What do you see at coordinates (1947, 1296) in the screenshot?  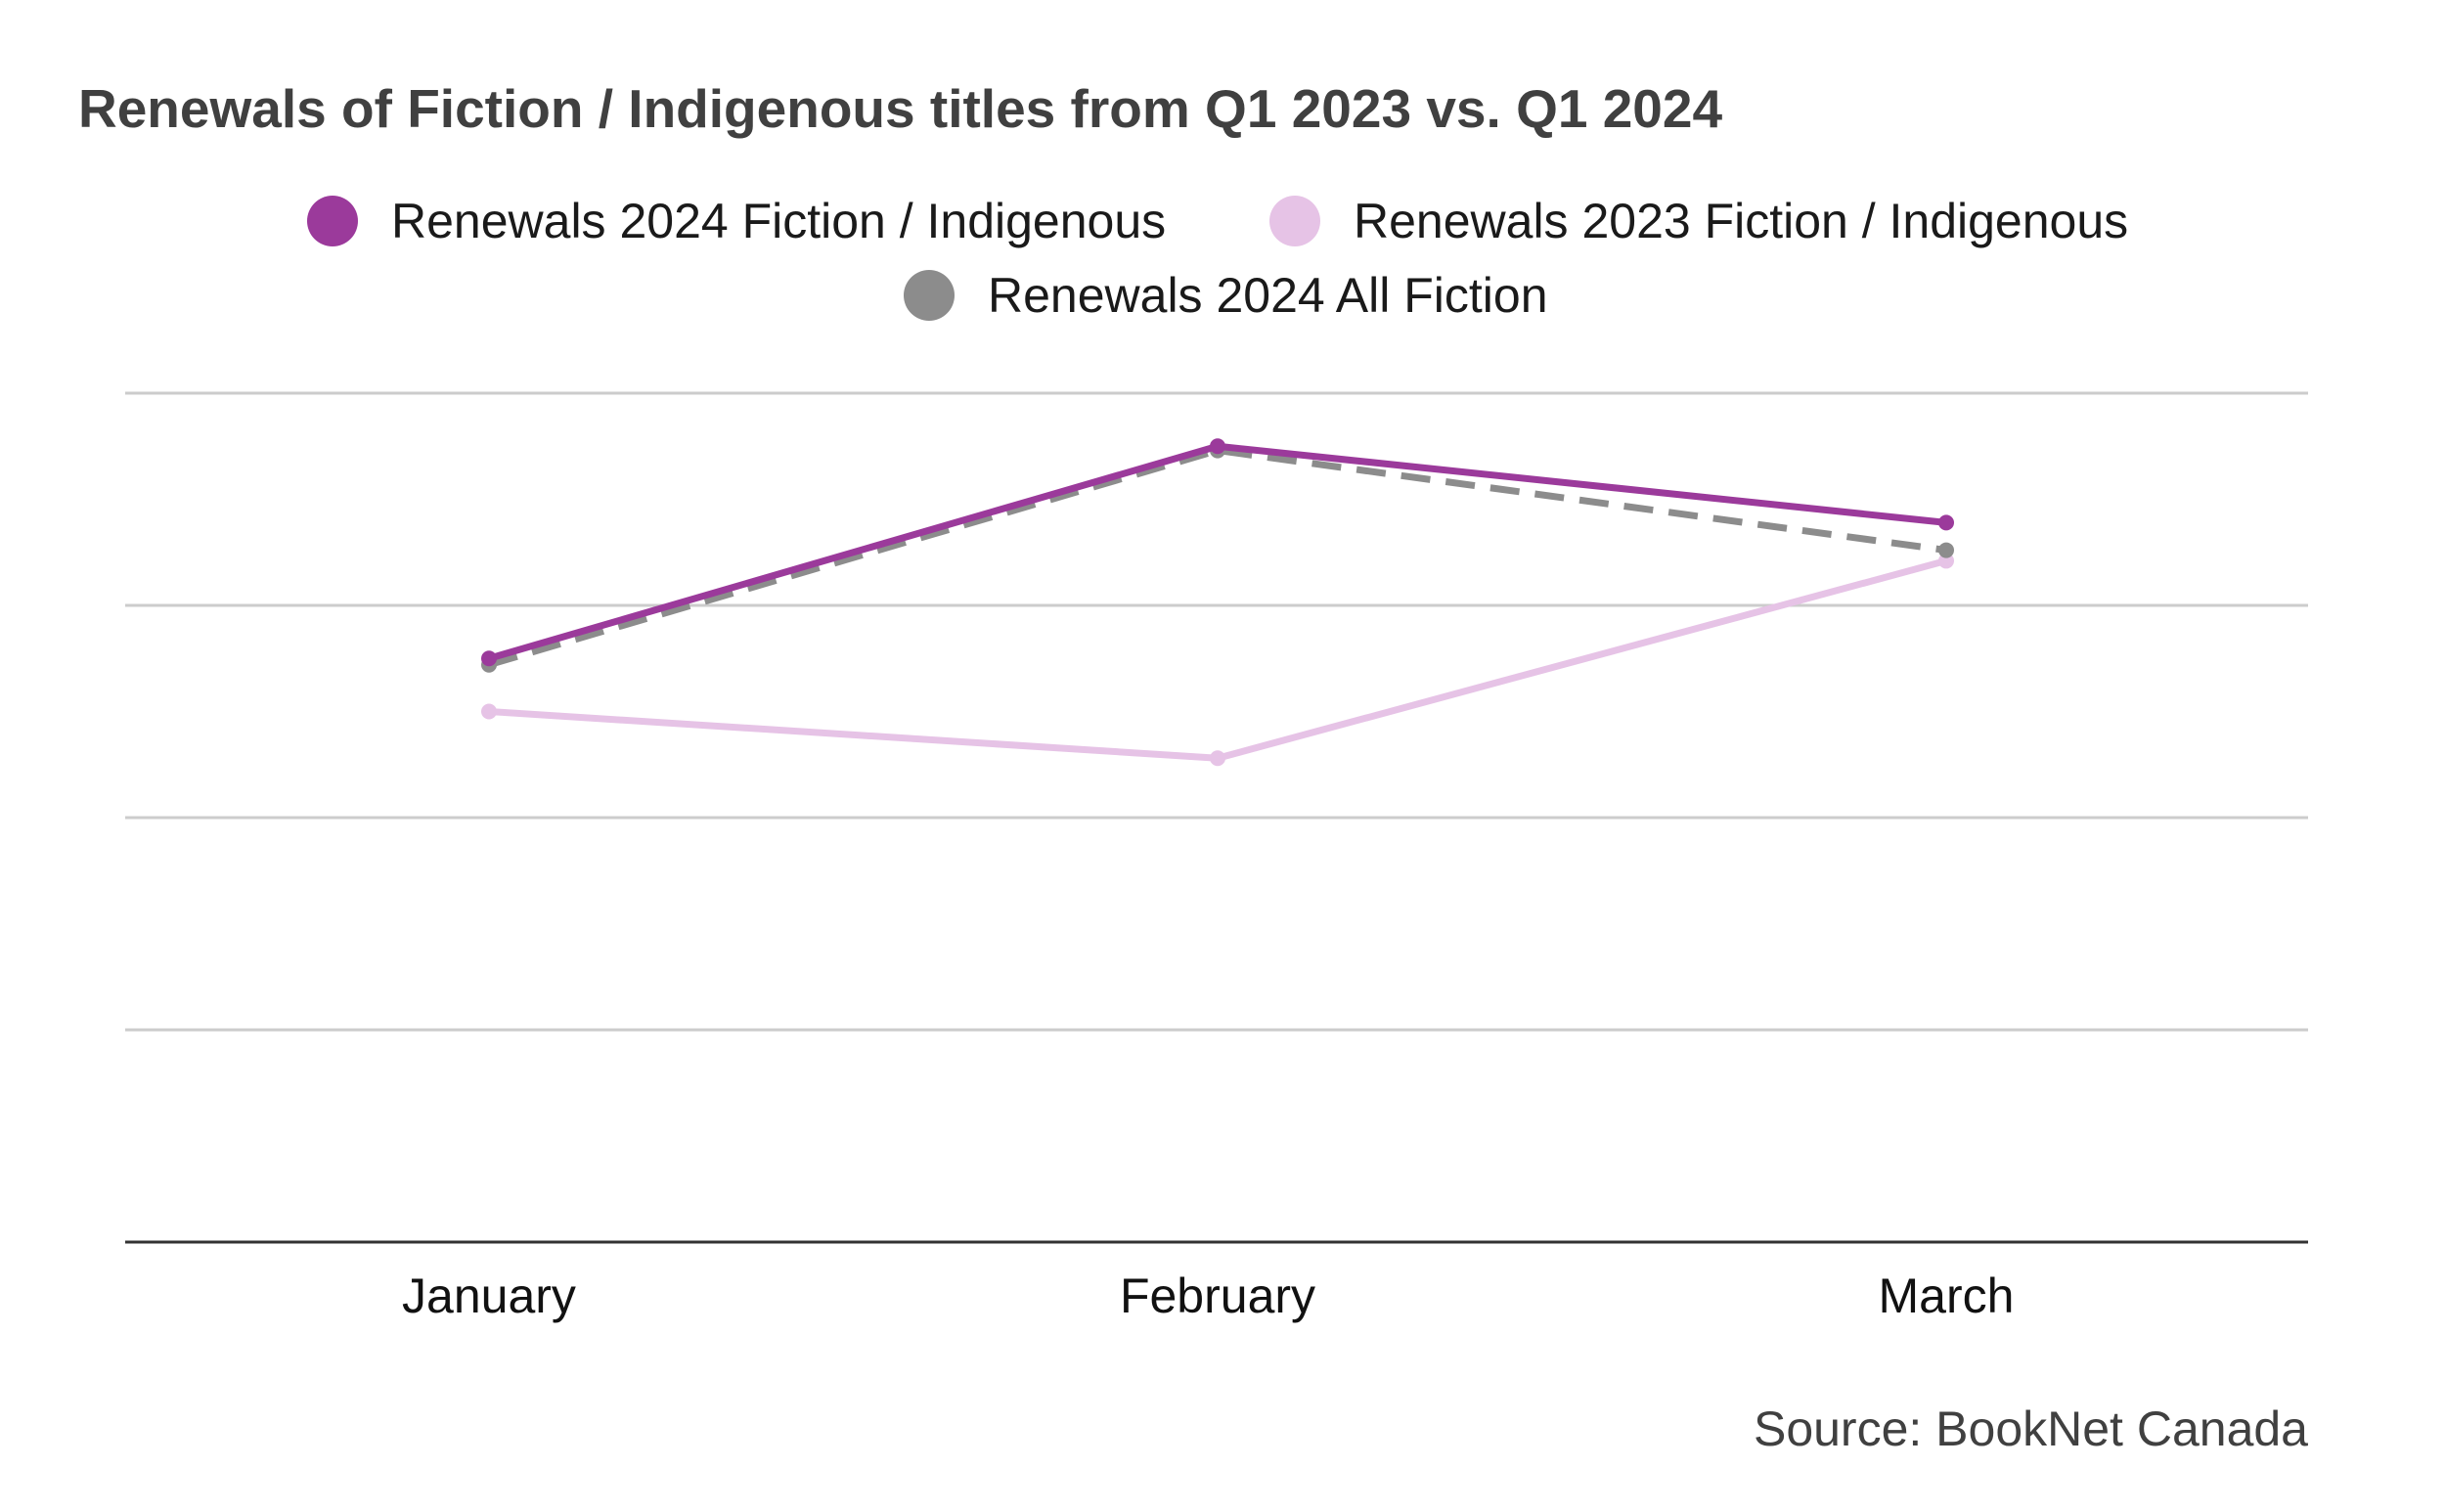 I see `x-tick-label: March` at bounding box center [1947, 1296].